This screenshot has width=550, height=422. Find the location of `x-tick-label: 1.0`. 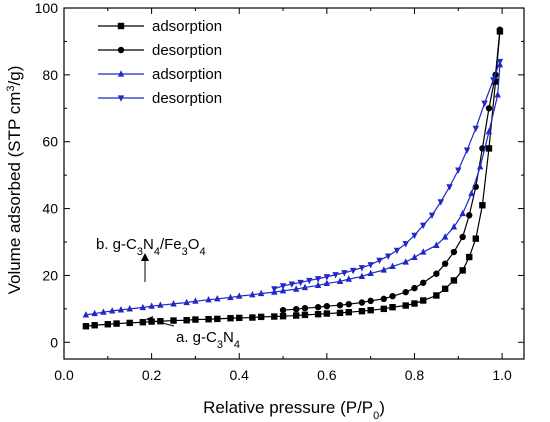

x-tick-label: 1.0 is located at coordinates (502, 375).